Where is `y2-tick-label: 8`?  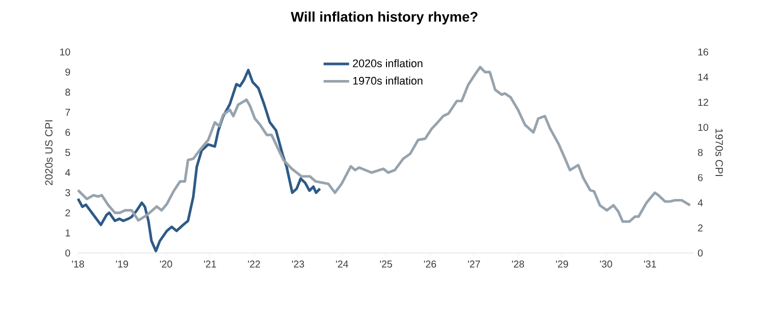
y2-tick-label: 8 is located at coordinates (700, 152).